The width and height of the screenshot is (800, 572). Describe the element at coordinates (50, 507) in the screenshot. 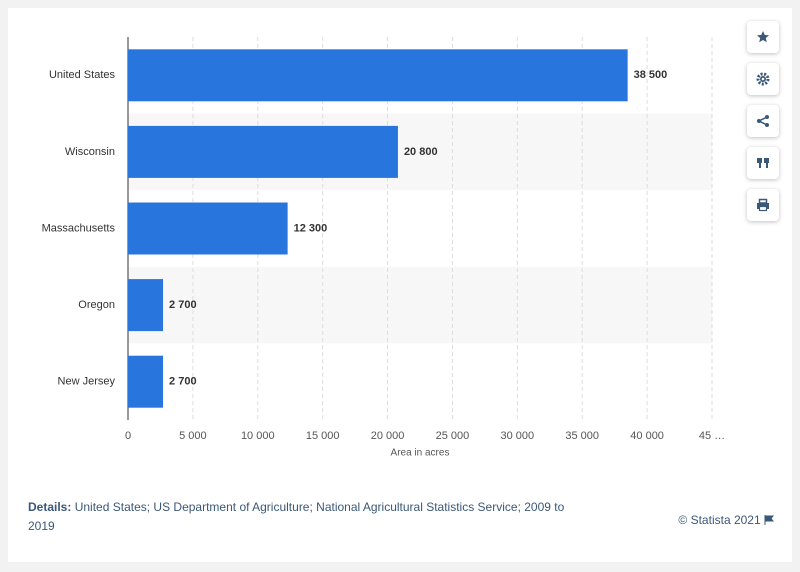

I see `details-label: Details:` at that location.